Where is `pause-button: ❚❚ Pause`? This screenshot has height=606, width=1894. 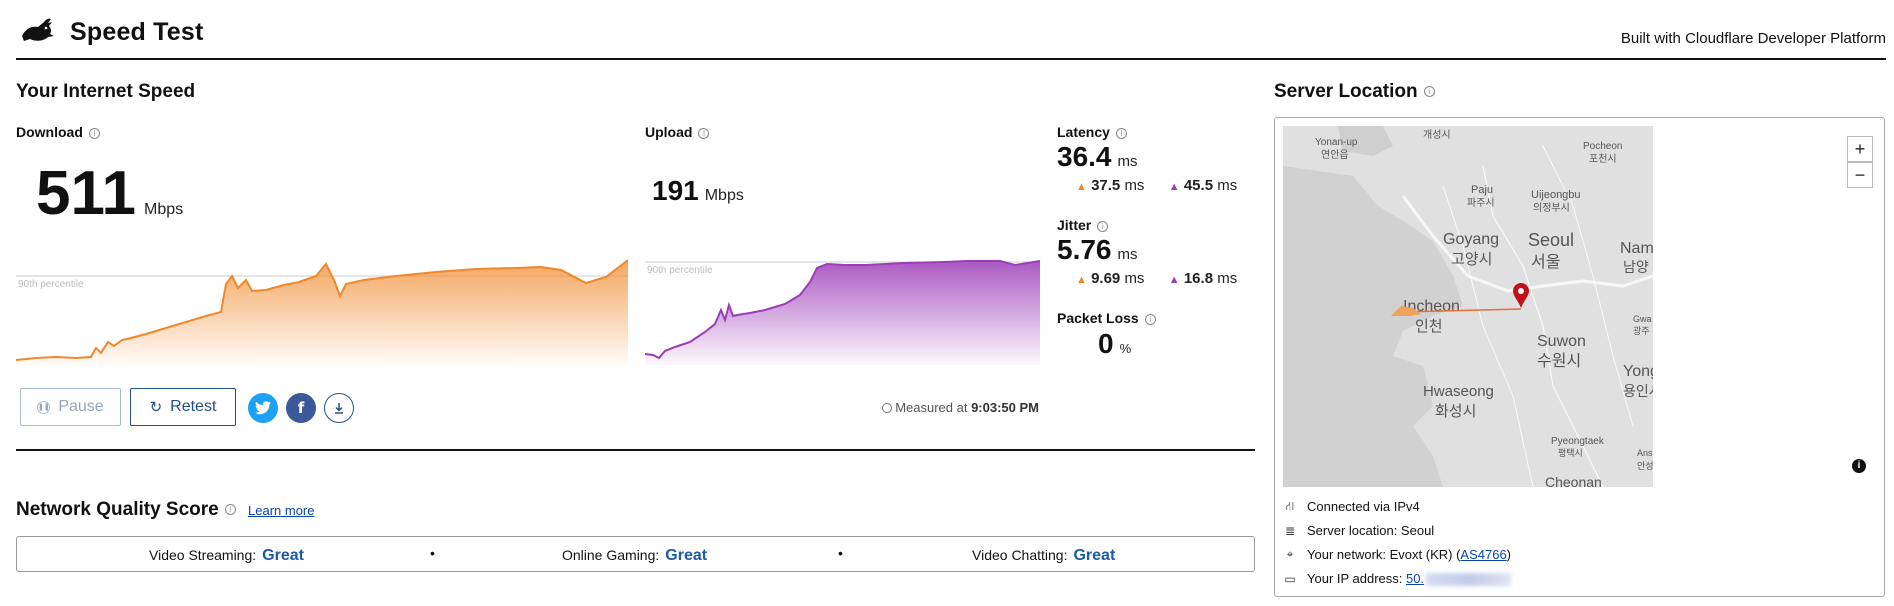
pause-button: ❚❚ Pause is located at coordinates (70, 407).